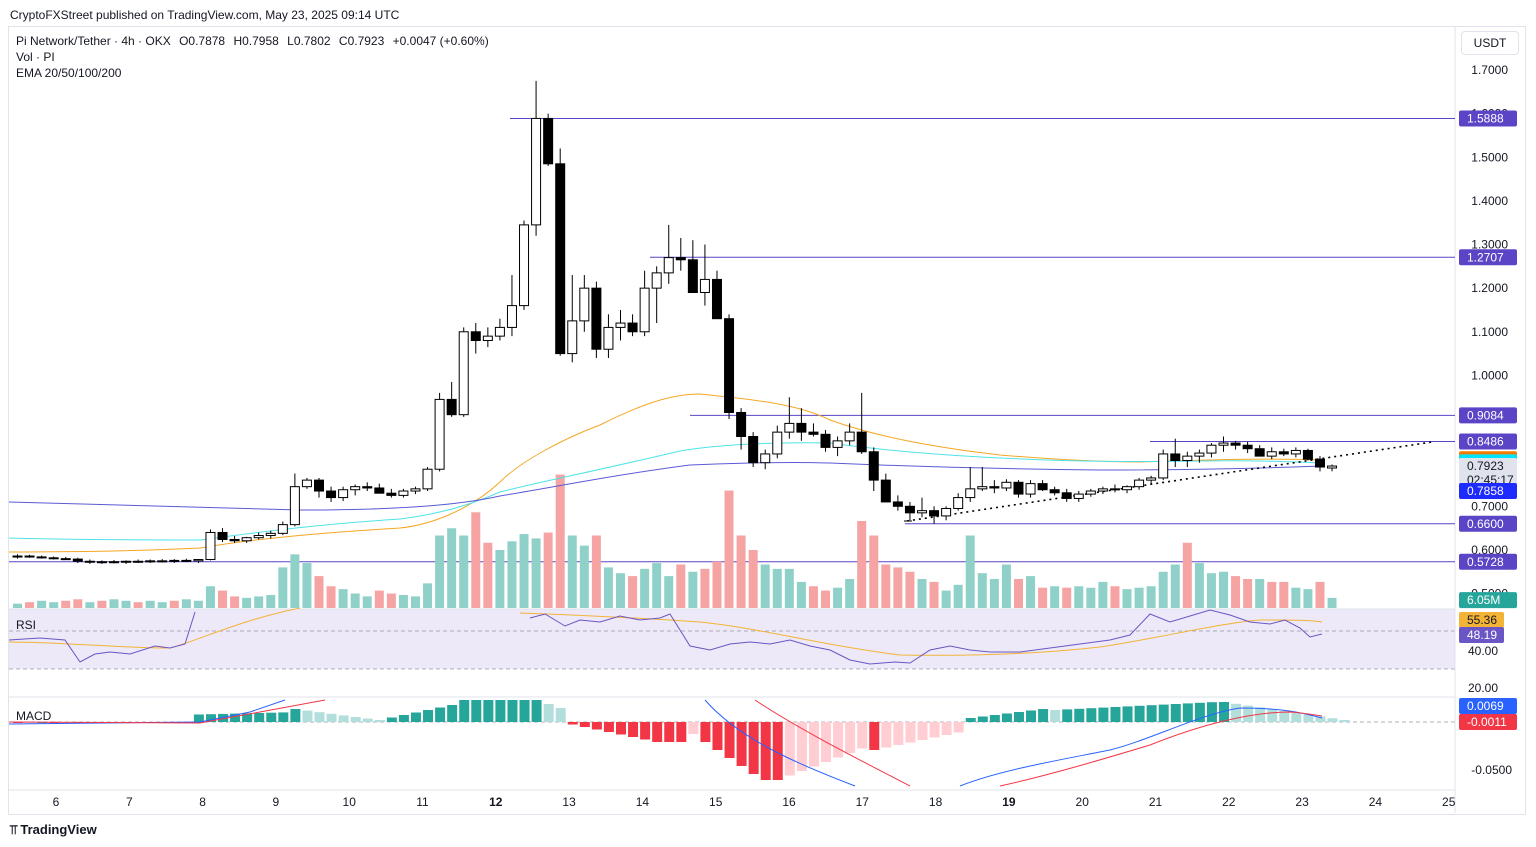  I want to click on time-tick-label: 17, so click(863, 802).